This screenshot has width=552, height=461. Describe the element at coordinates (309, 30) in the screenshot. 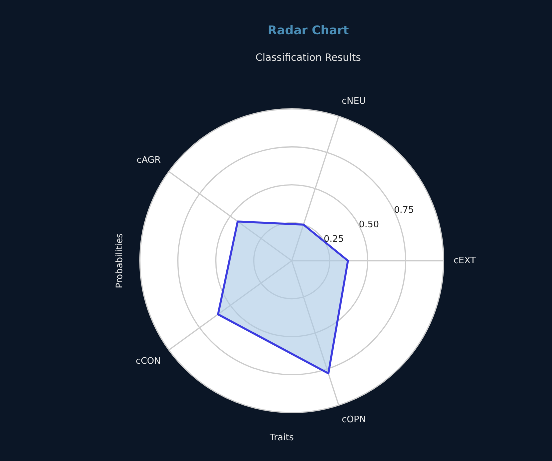

I see `chart-title: Radar Chart` at that location.